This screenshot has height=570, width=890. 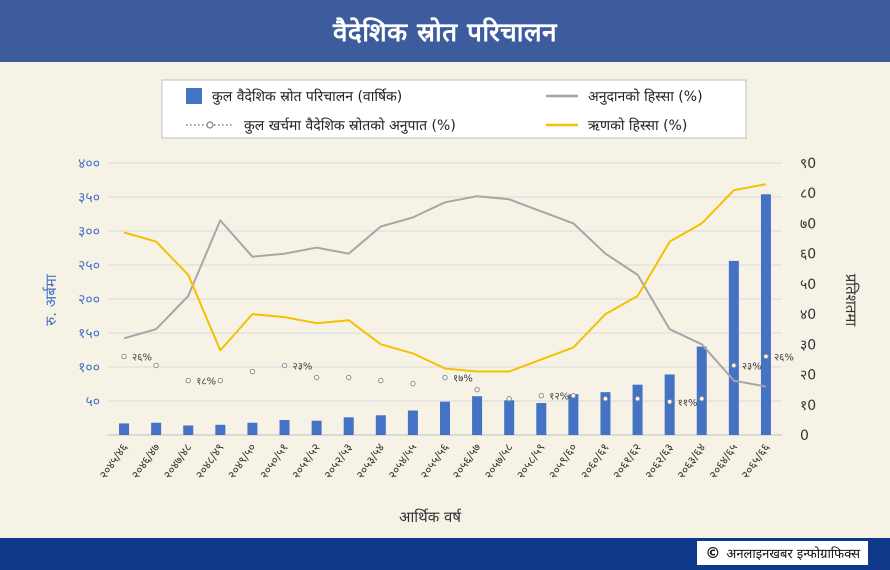 What do you see at coordinates (210, 125) in the screenshot?
I see `legend-ratio-marker` at bounding box center [210, 125].